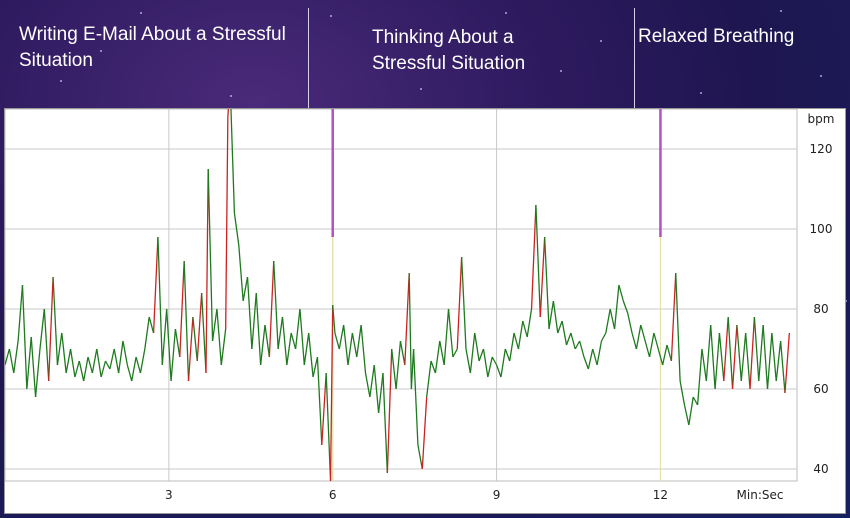 Image resolution: width=850 pixels, height=518 pixels. Describe the element at coordinates (152, 34) in the screenshot. I see `phase-label-line: Writing E-Mail About a Stressful` at that location.